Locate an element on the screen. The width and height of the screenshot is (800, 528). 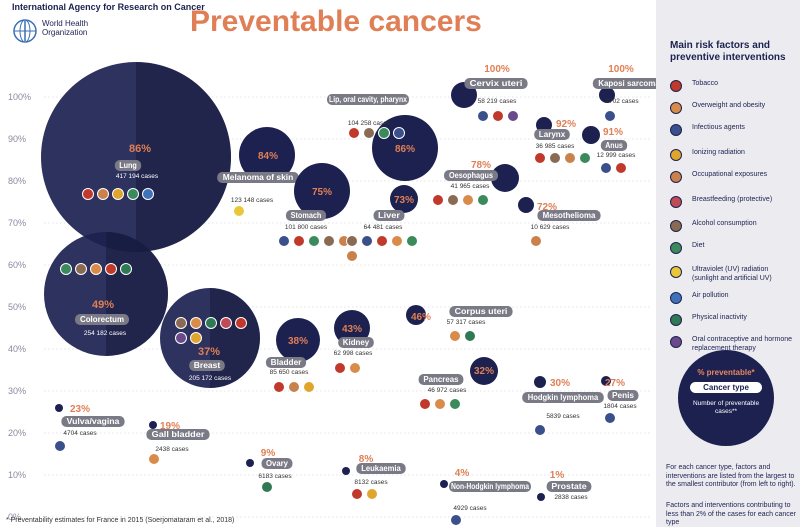
cancer-name-label: Kidney is located at coordinates (356, 342).